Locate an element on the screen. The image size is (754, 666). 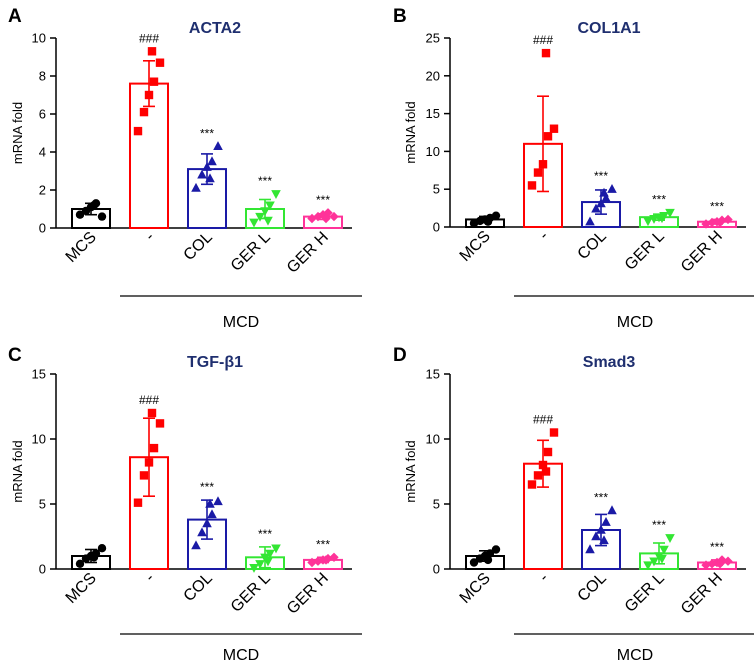
y-tick-label: 8 is located at coordinates (42, 76).